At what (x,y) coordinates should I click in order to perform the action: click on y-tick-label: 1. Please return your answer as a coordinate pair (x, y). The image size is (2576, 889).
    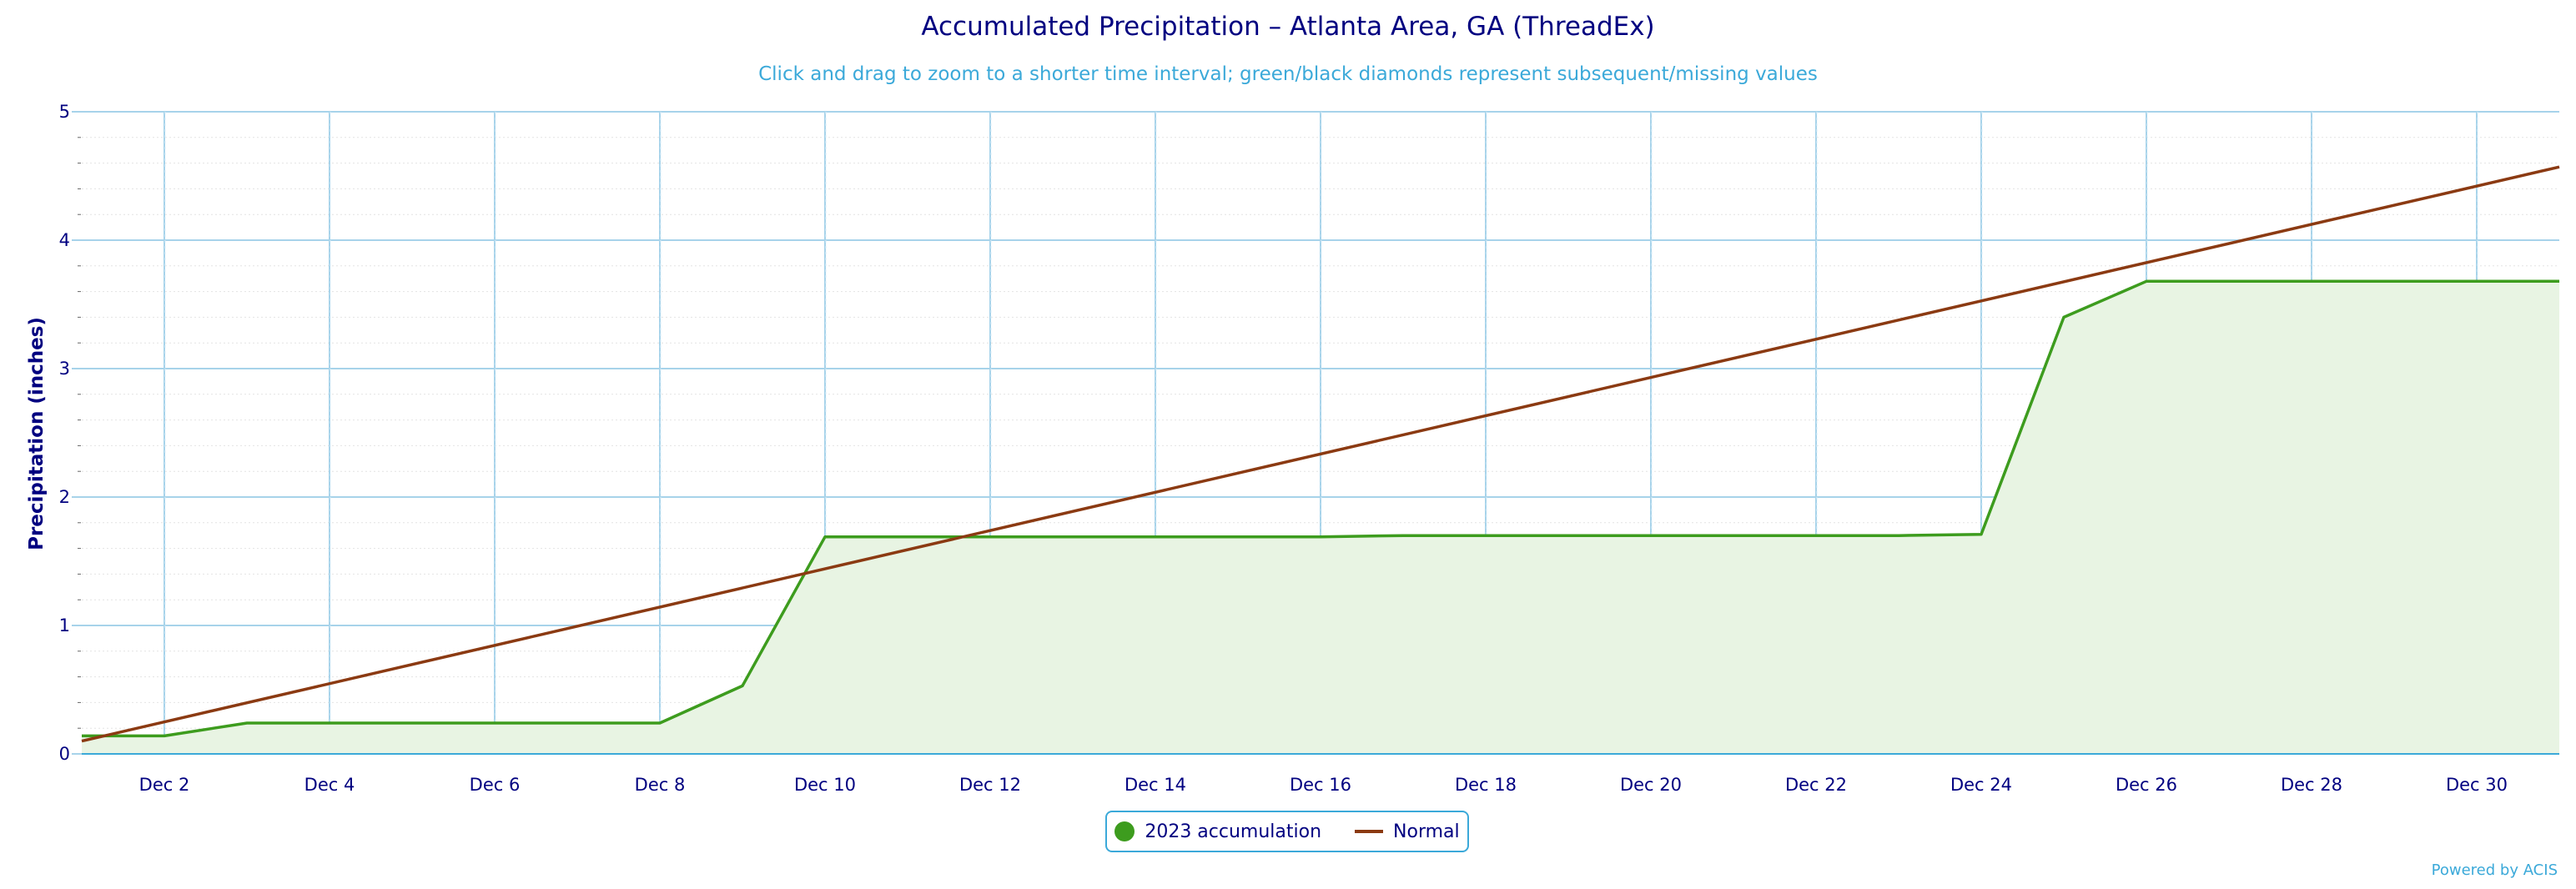
    Looking at the image, I should click on (64, 625).